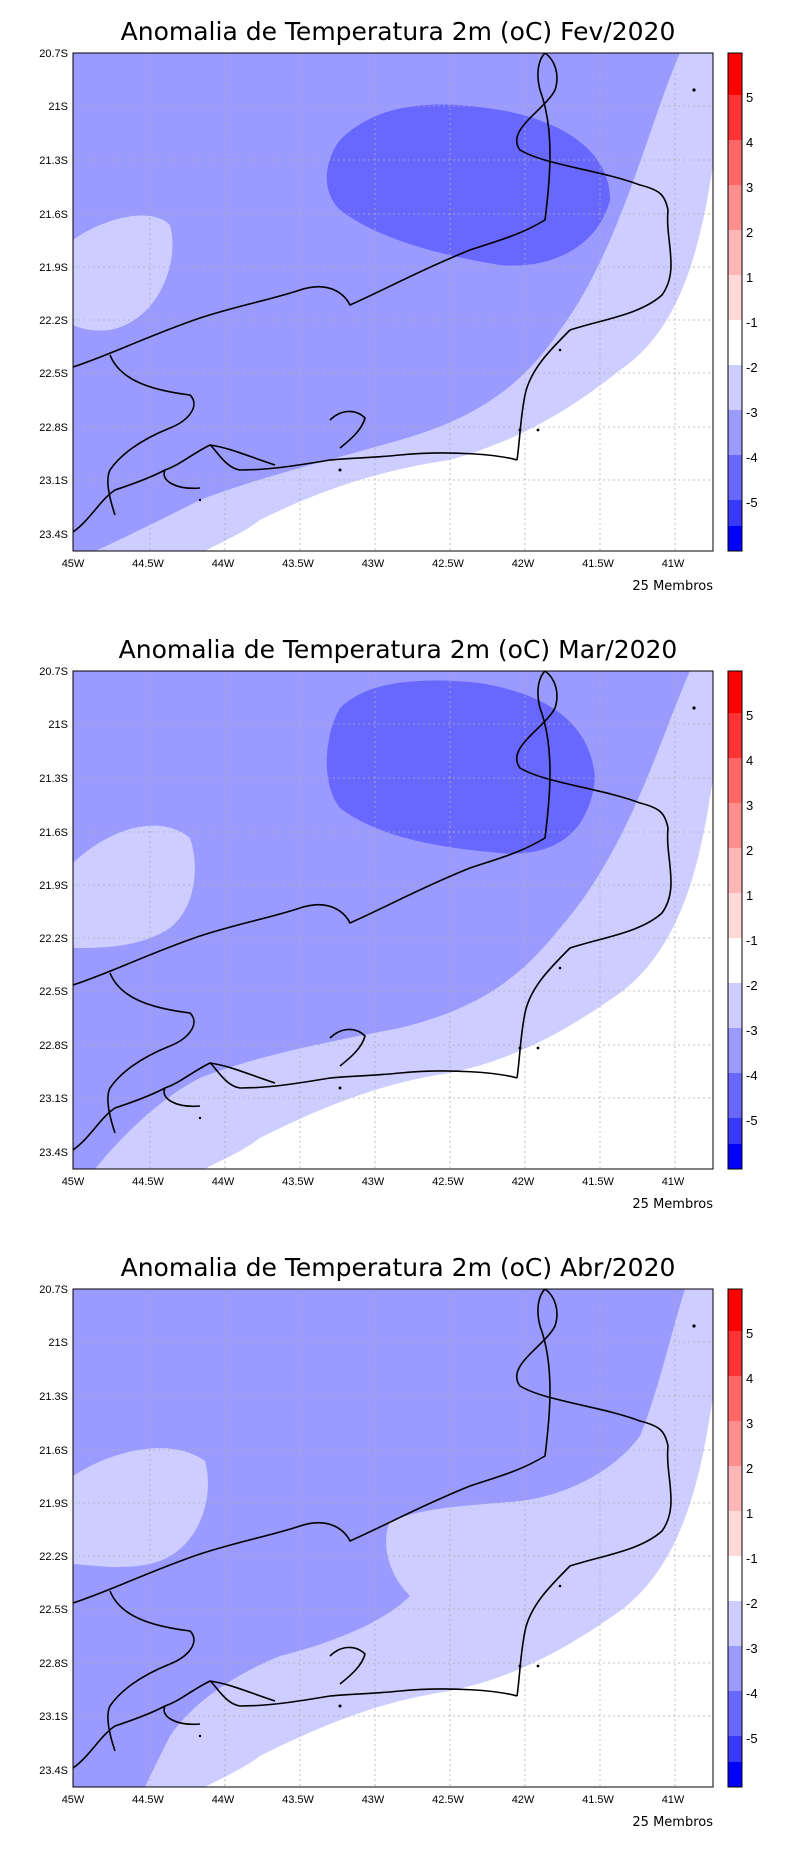  I want to click on panel-title: Anomalia de Temperatura 2m (oC) Fev/2020, so click(398, 31).